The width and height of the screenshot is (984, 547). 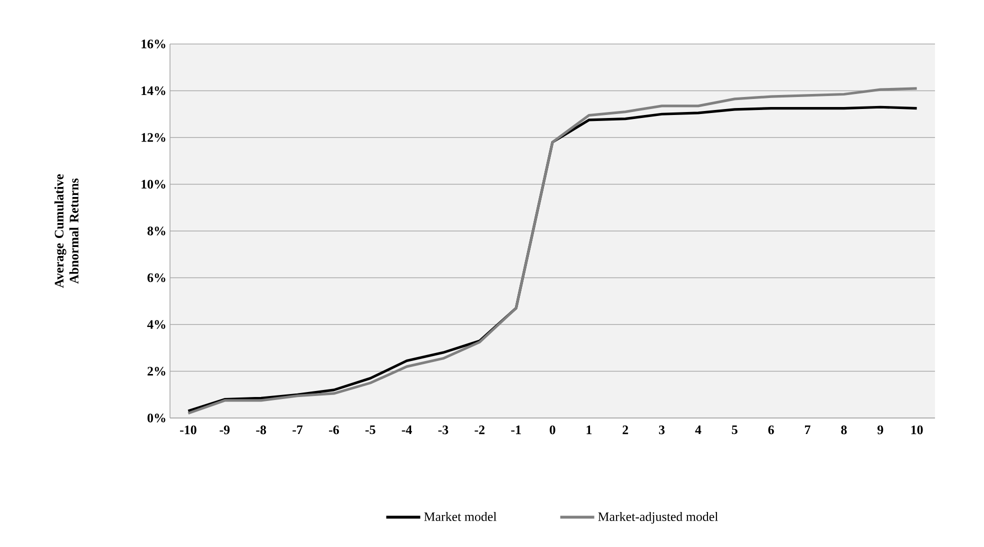 I want to click on y-tick-label: 14%, so click(x=154, y=91).